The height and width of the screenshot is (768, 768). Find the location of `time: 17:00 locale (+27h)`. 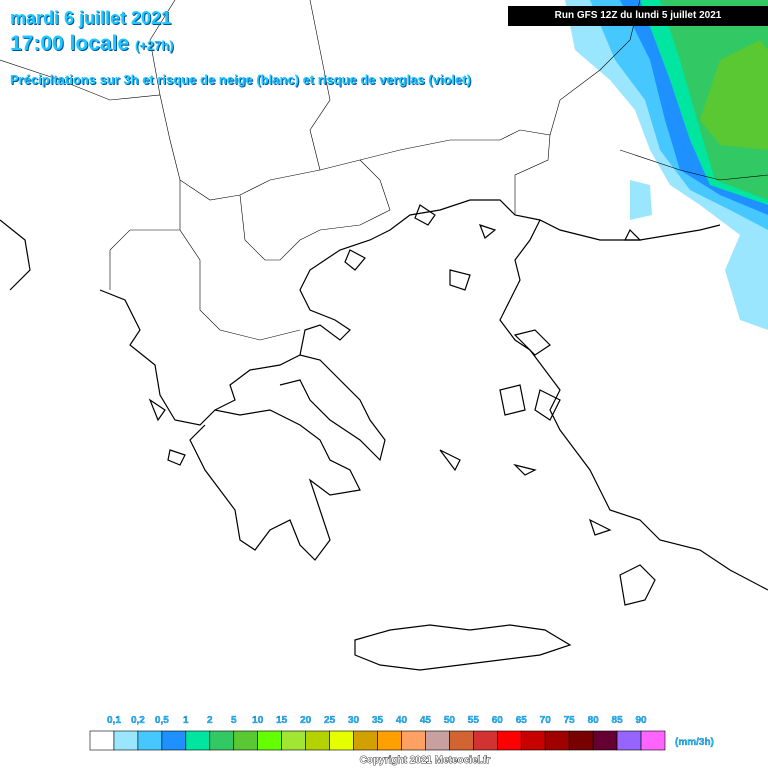

time: 17:00 locale (+27h) is located at coordinates (92, 44).